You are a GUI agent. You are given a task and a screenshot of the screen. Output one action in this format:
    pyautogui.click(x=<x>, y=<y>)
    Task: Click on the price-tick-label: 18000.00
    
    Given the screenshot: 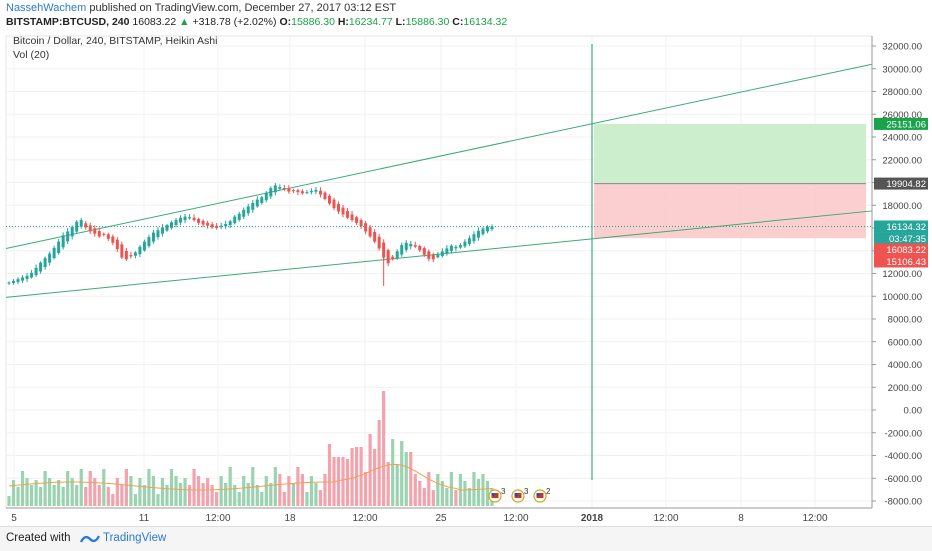 What is the action you would take?
    pyautogui.click(x=902, y=206)
    